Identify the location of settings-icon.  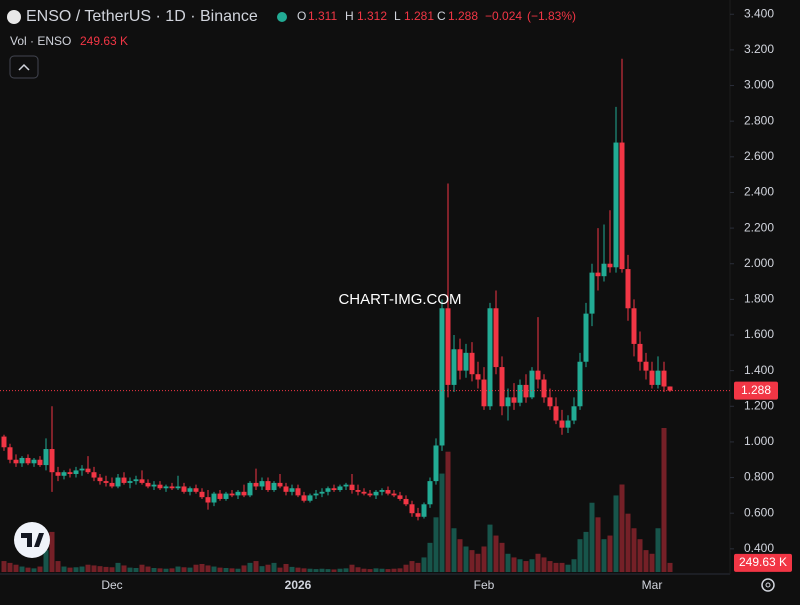
(768, 585).